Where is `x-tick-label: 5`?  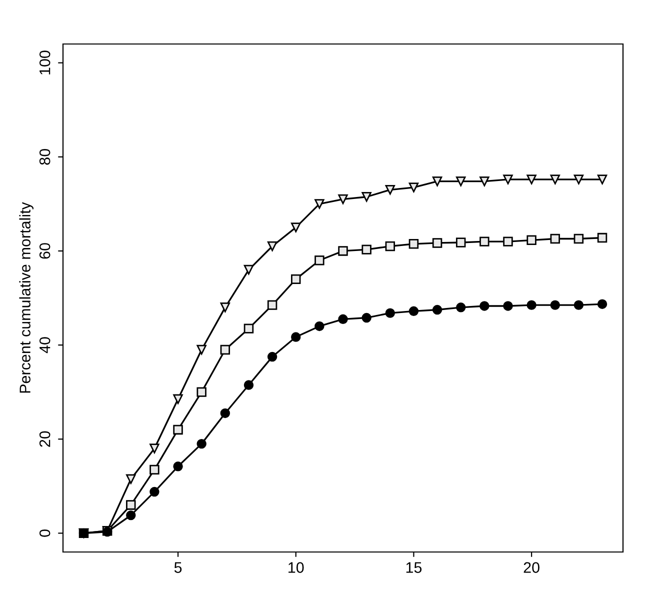
x-tick-label: 5 is located at coordinates (178, 567).